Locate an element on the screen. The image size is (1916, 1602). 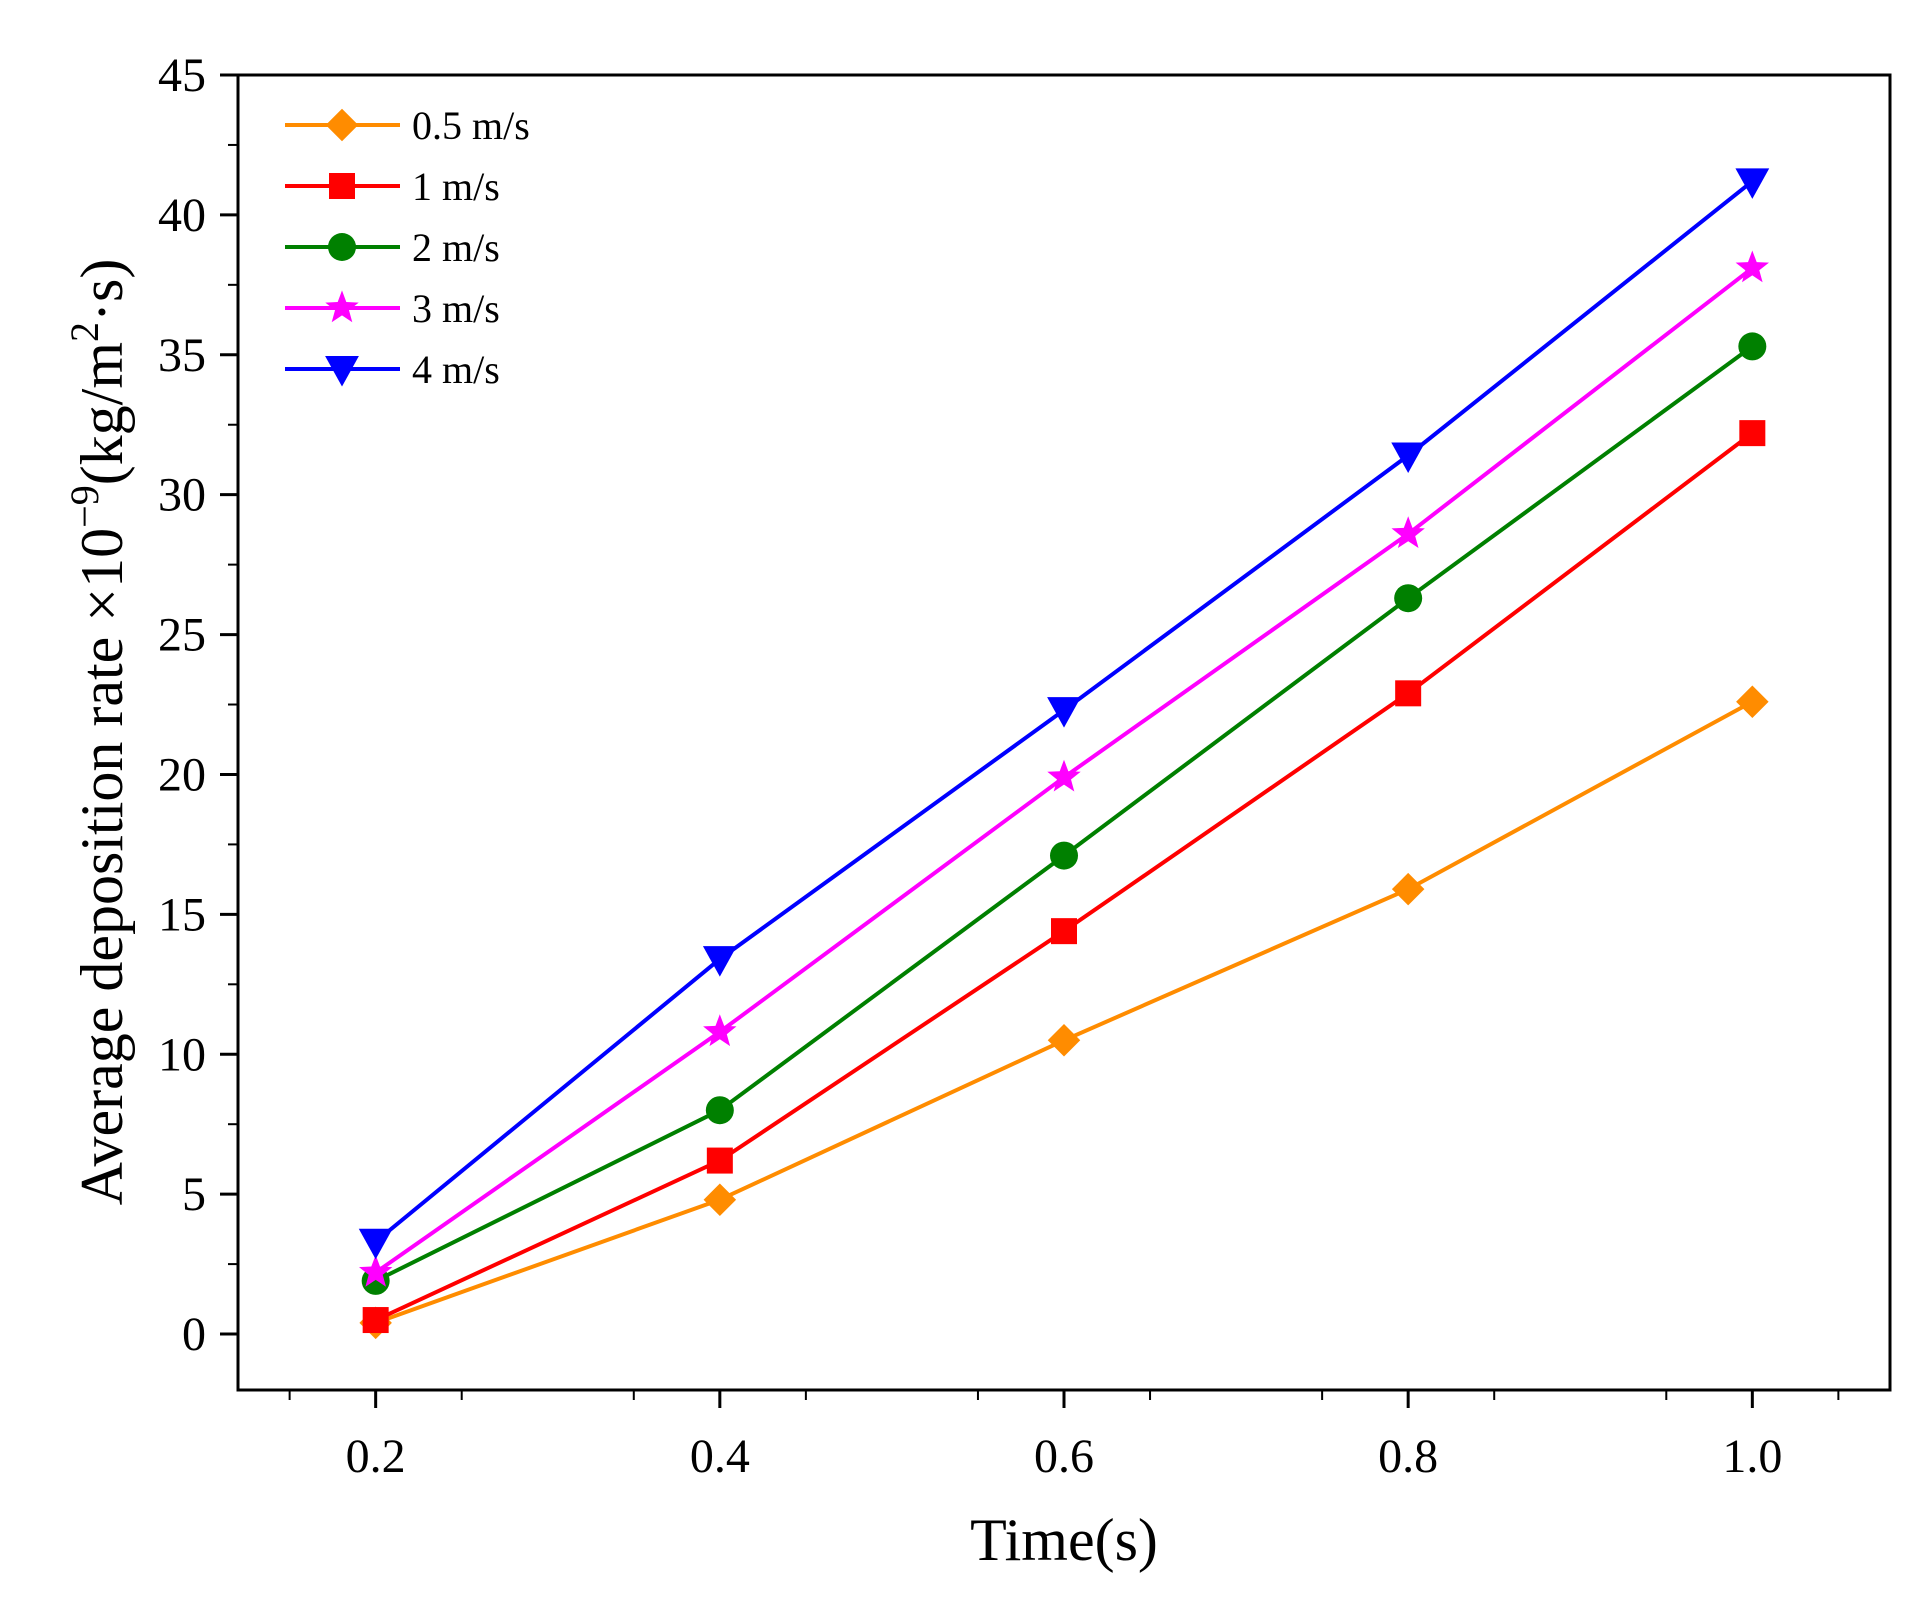
y-tick-label: 40 is located at coordinates (182, 215).